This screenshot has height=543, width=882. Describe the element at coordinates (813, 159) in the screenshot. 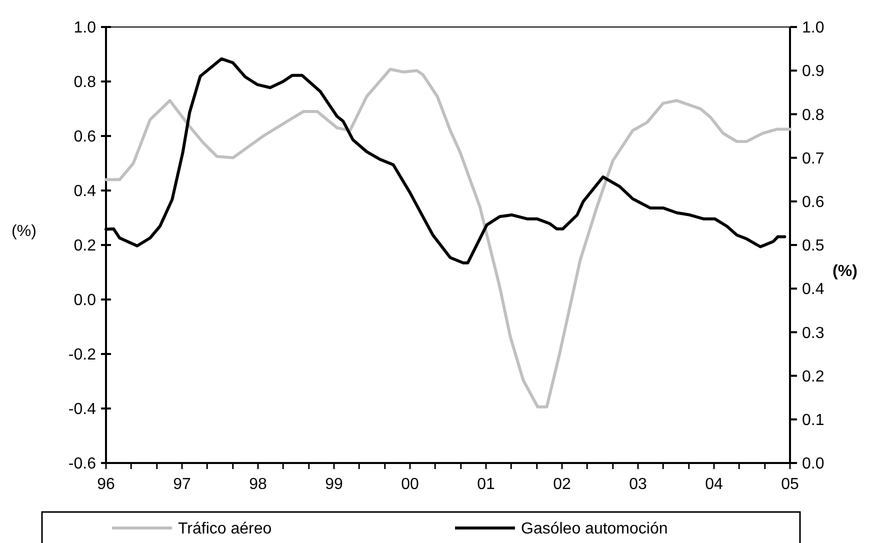

I see `y2-tick-label: 0.7` at that location.